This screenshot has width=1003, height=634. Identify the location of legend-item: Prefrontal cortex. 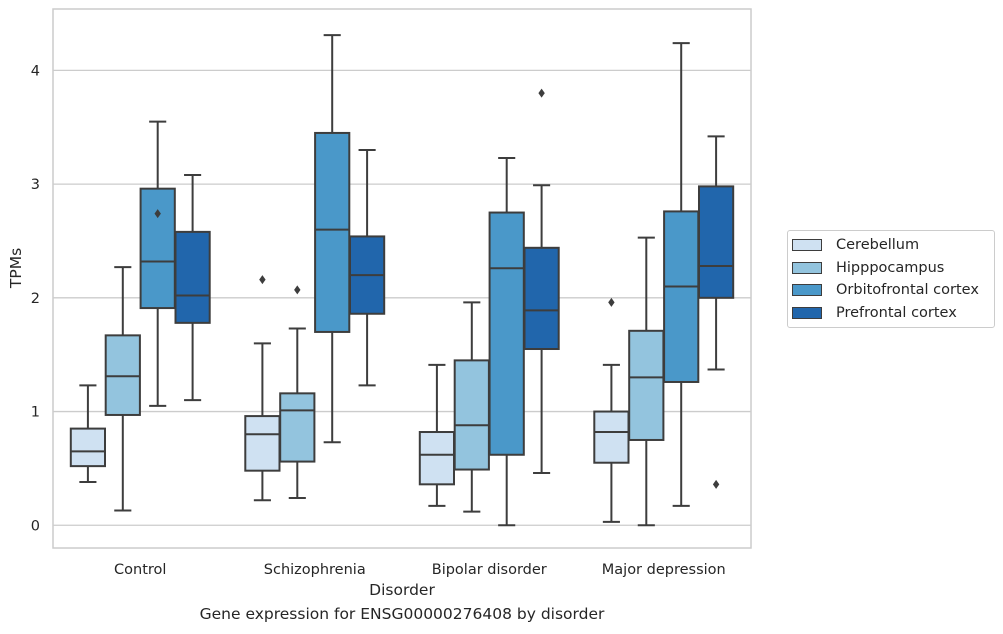
(891, 313).